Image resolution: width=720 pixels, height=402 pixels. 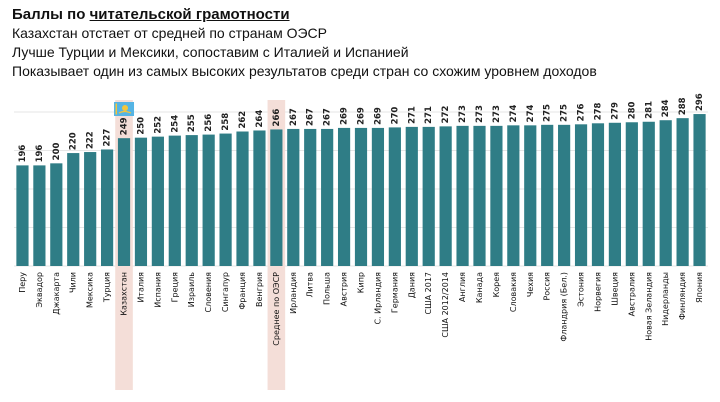 I want to click on value-label: 296, so click(x=700, y=102).